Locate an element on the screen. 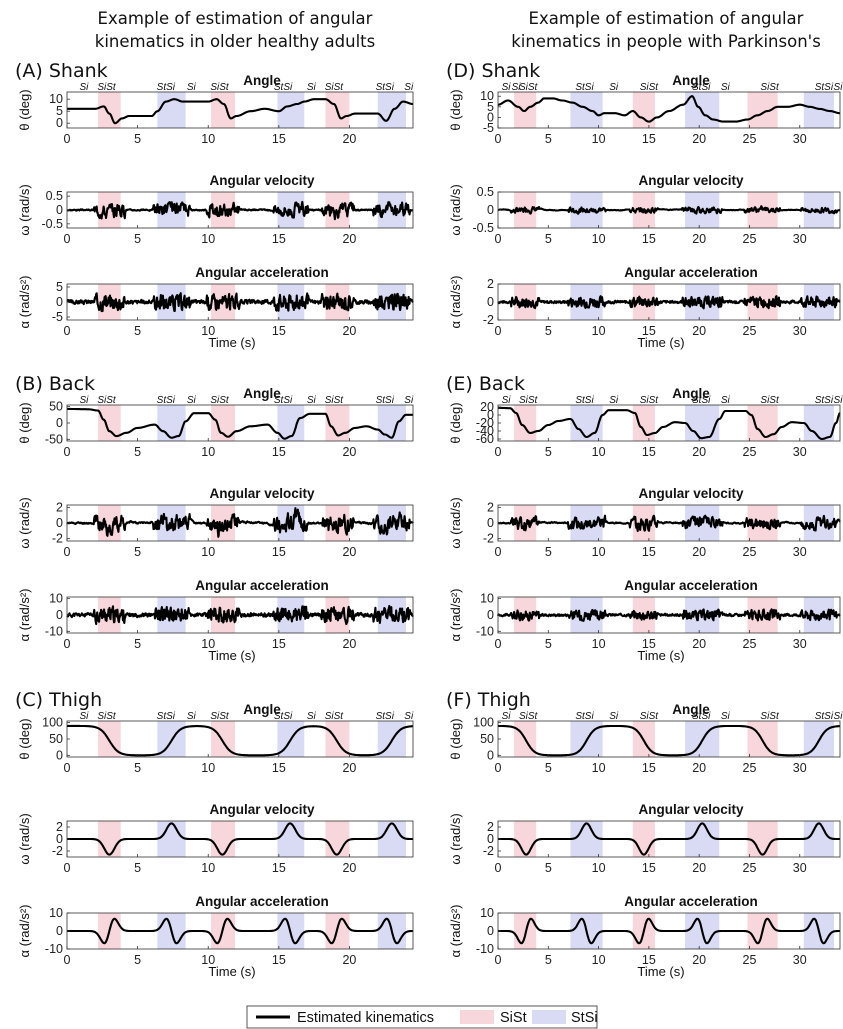 The image size is (843, 1029). left-column-title-line1: Example of estimation of angular is located at coordinates (235, 18).